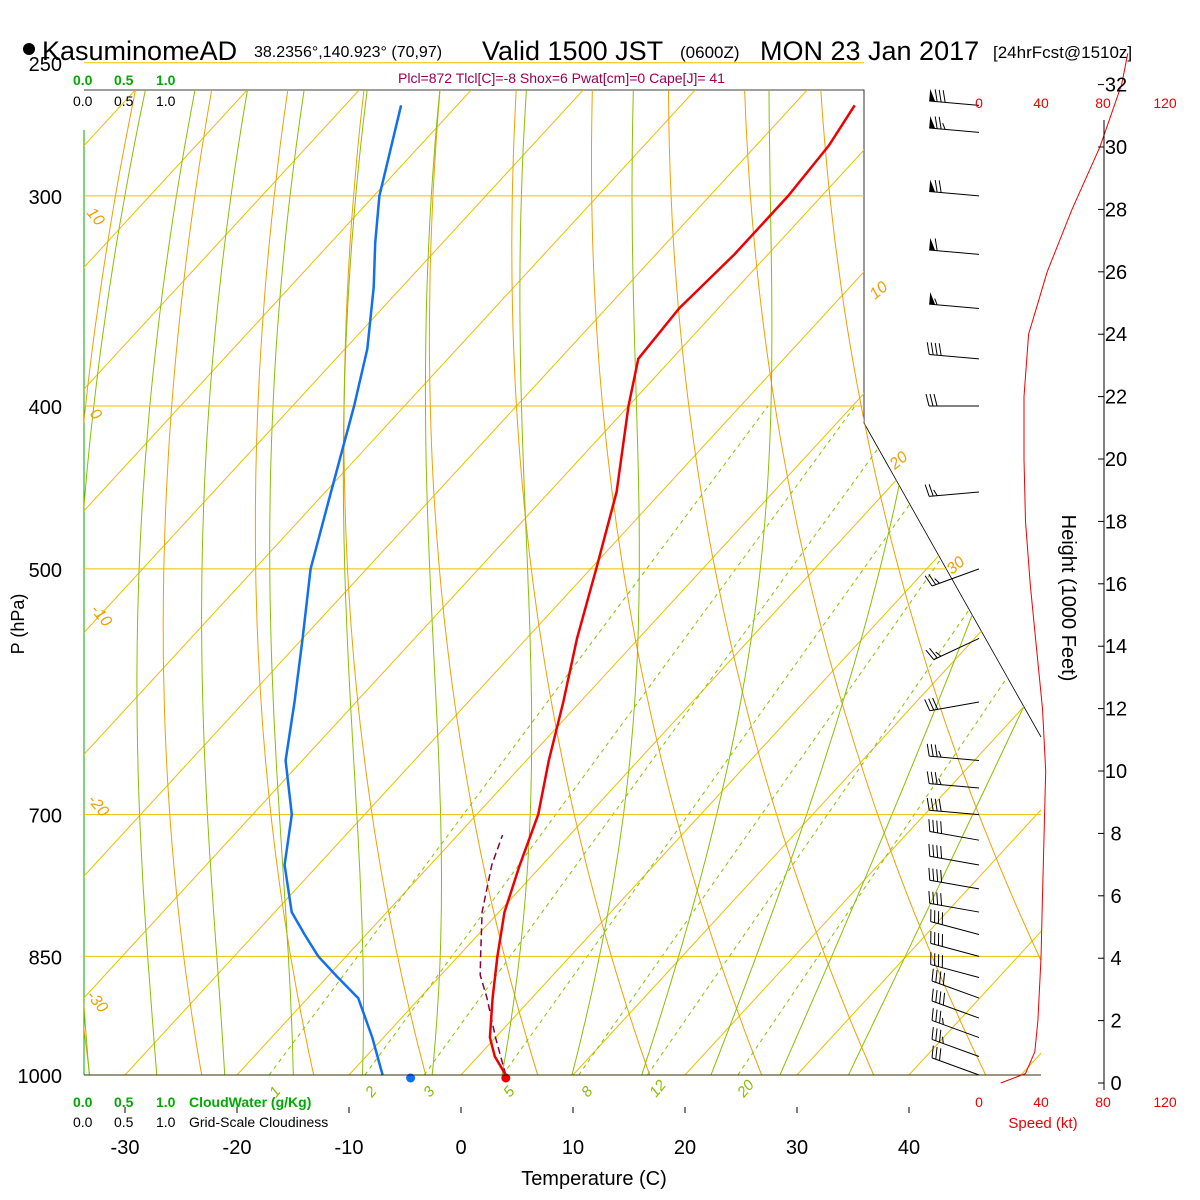 This screenshot has width=1200, height=1200. Describe the element at coordinates (139, 51) in the screenshot. I see `station-name: KasuminomeAD` at that location.